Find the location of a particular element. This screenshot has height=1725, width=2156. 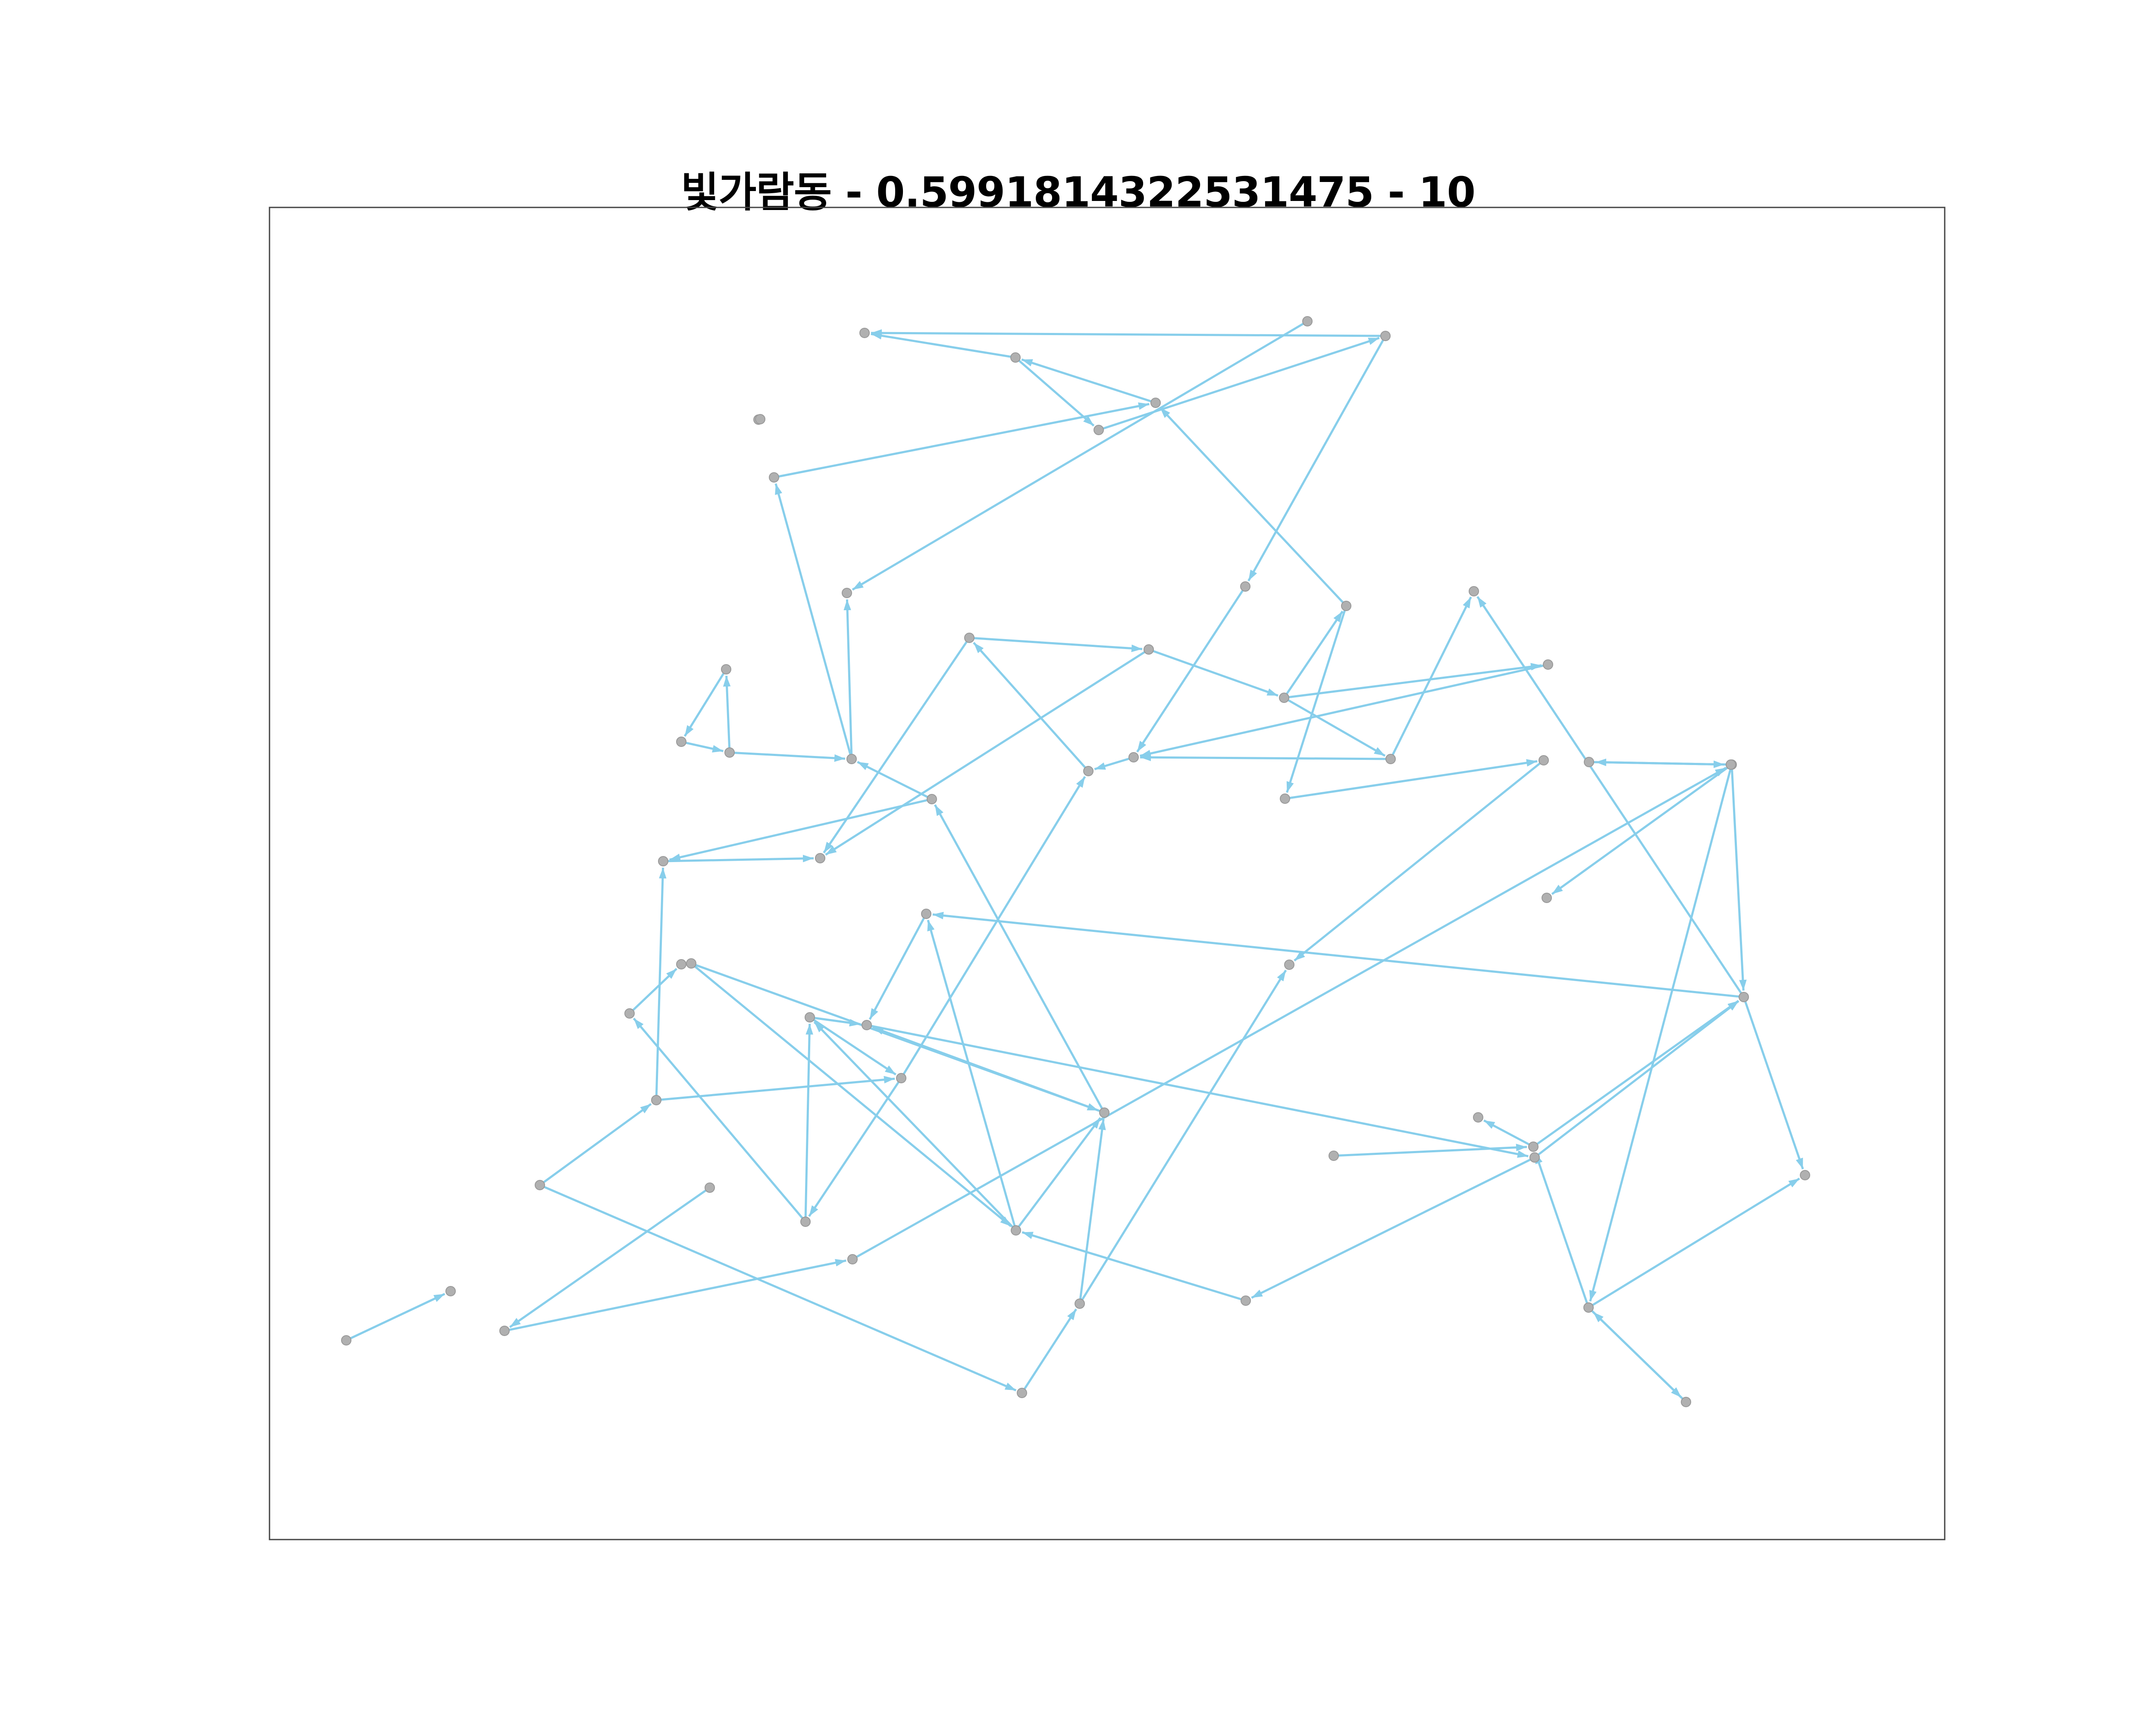

edge-n55-n53 is located at coordinates (1291, 1013).